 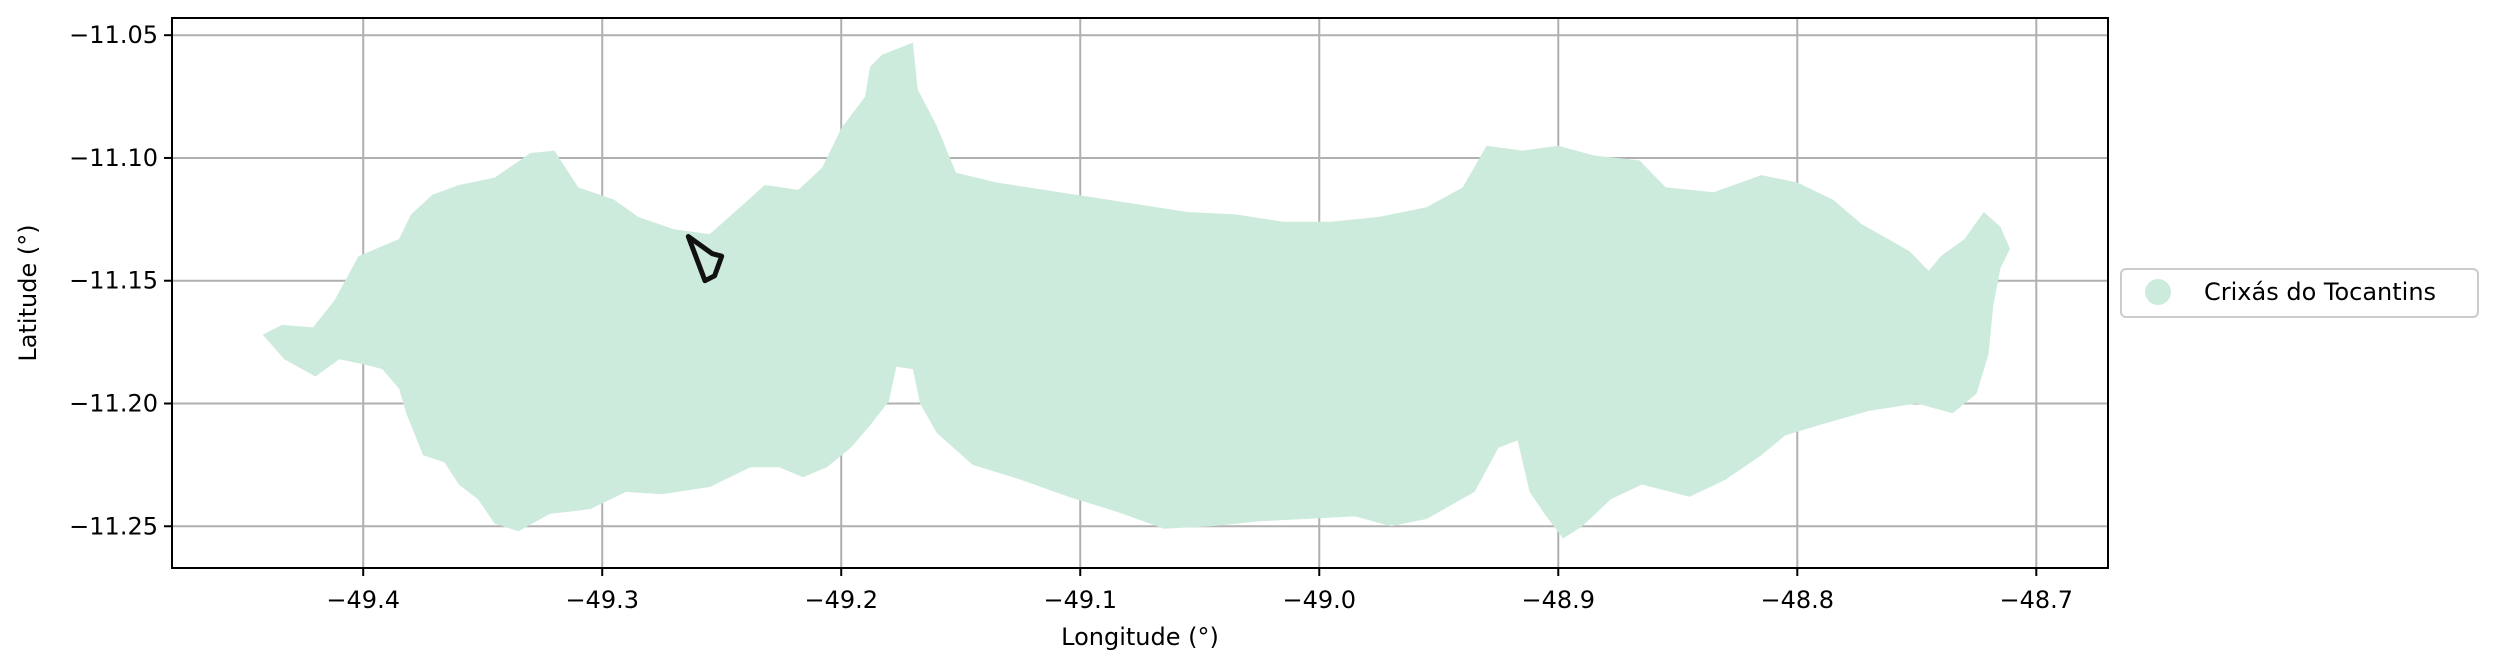 I want to click on legend: Crixás do Tocantins, so click(x=2299, y=293).